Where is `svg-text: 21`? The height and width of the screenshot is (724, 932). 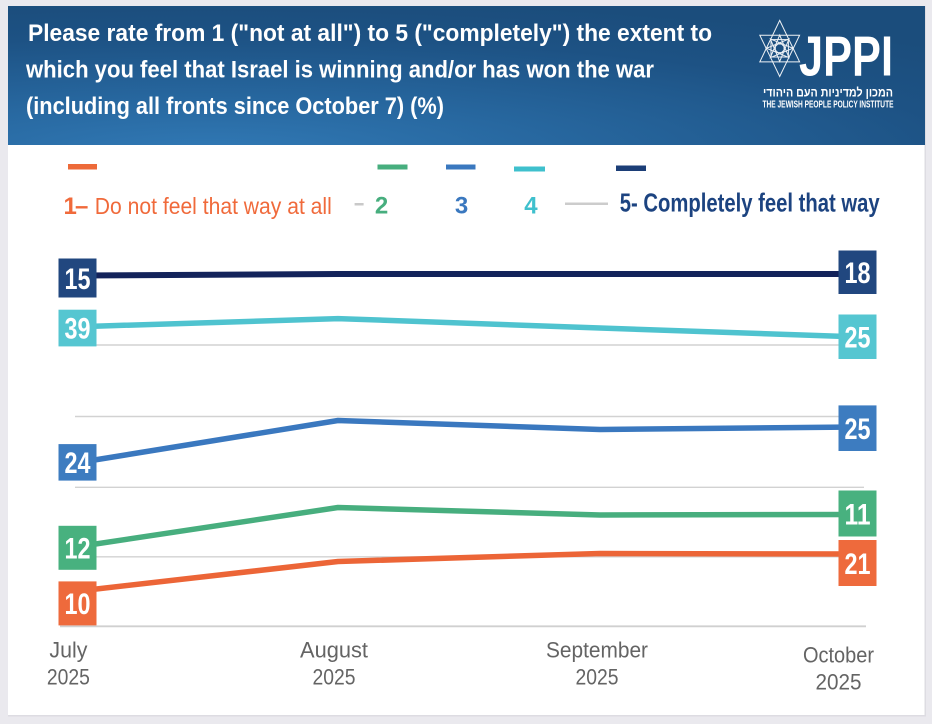
svg-text: 21 is located at coordinates (858, 564).